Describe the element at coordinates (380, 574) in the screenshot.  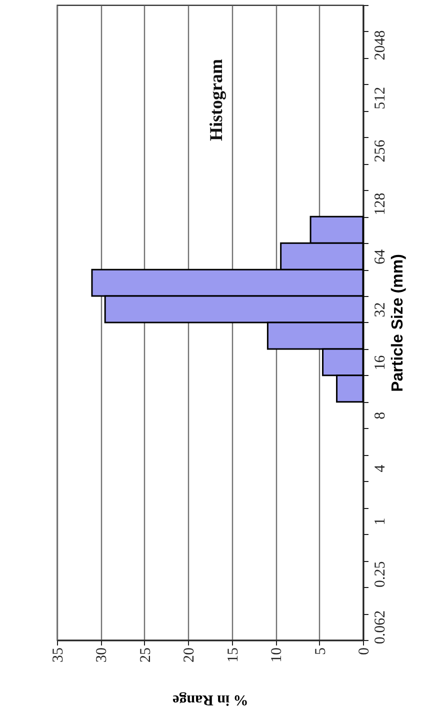
I see `y-tick-label: 0.25` at that location.